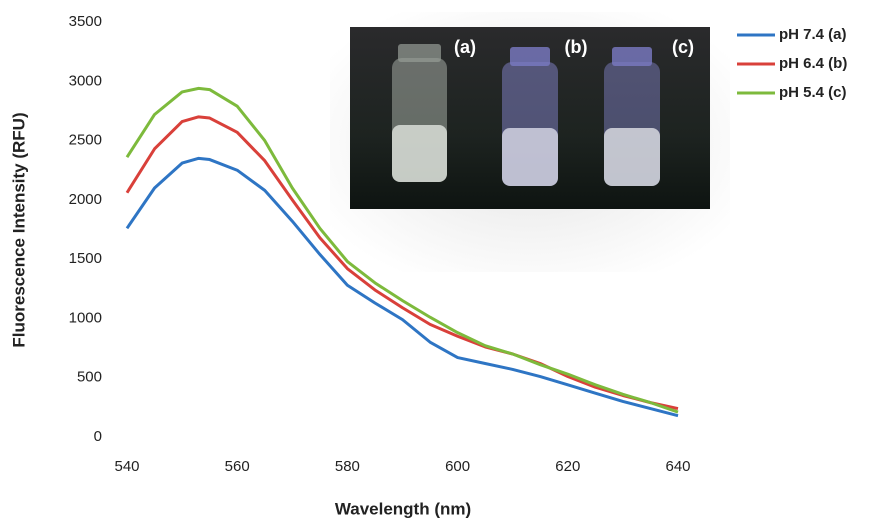  Describe the element at coordinates (683, 47) in the screenshot. I see `inset-label: (c)` at that location.